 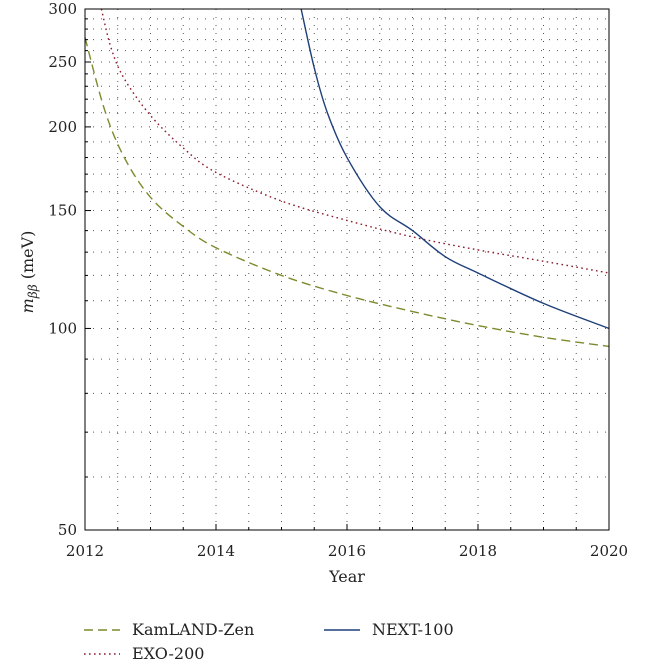 I want to click on y-axis-title-symbol: m, so click(x=27, y=305).